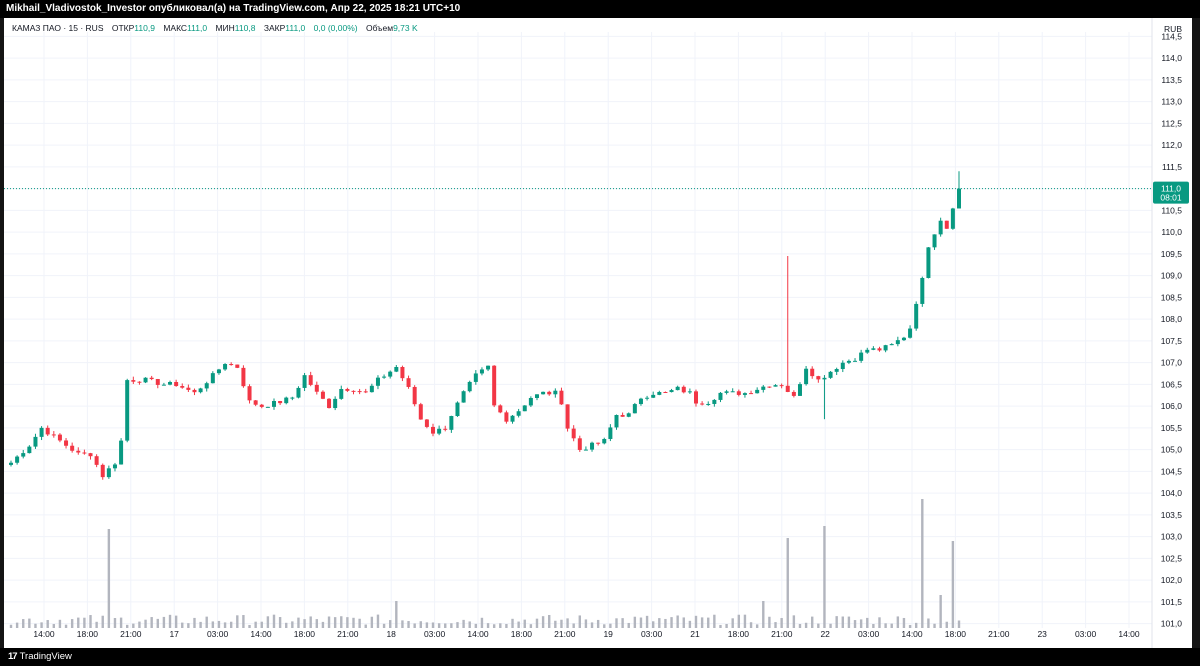 The width and height of the screenshot is (1200, 666). Describe the element at coordinates (1172, 450) in the screenshot. I see `y-tick-label: 105,0` at that location.